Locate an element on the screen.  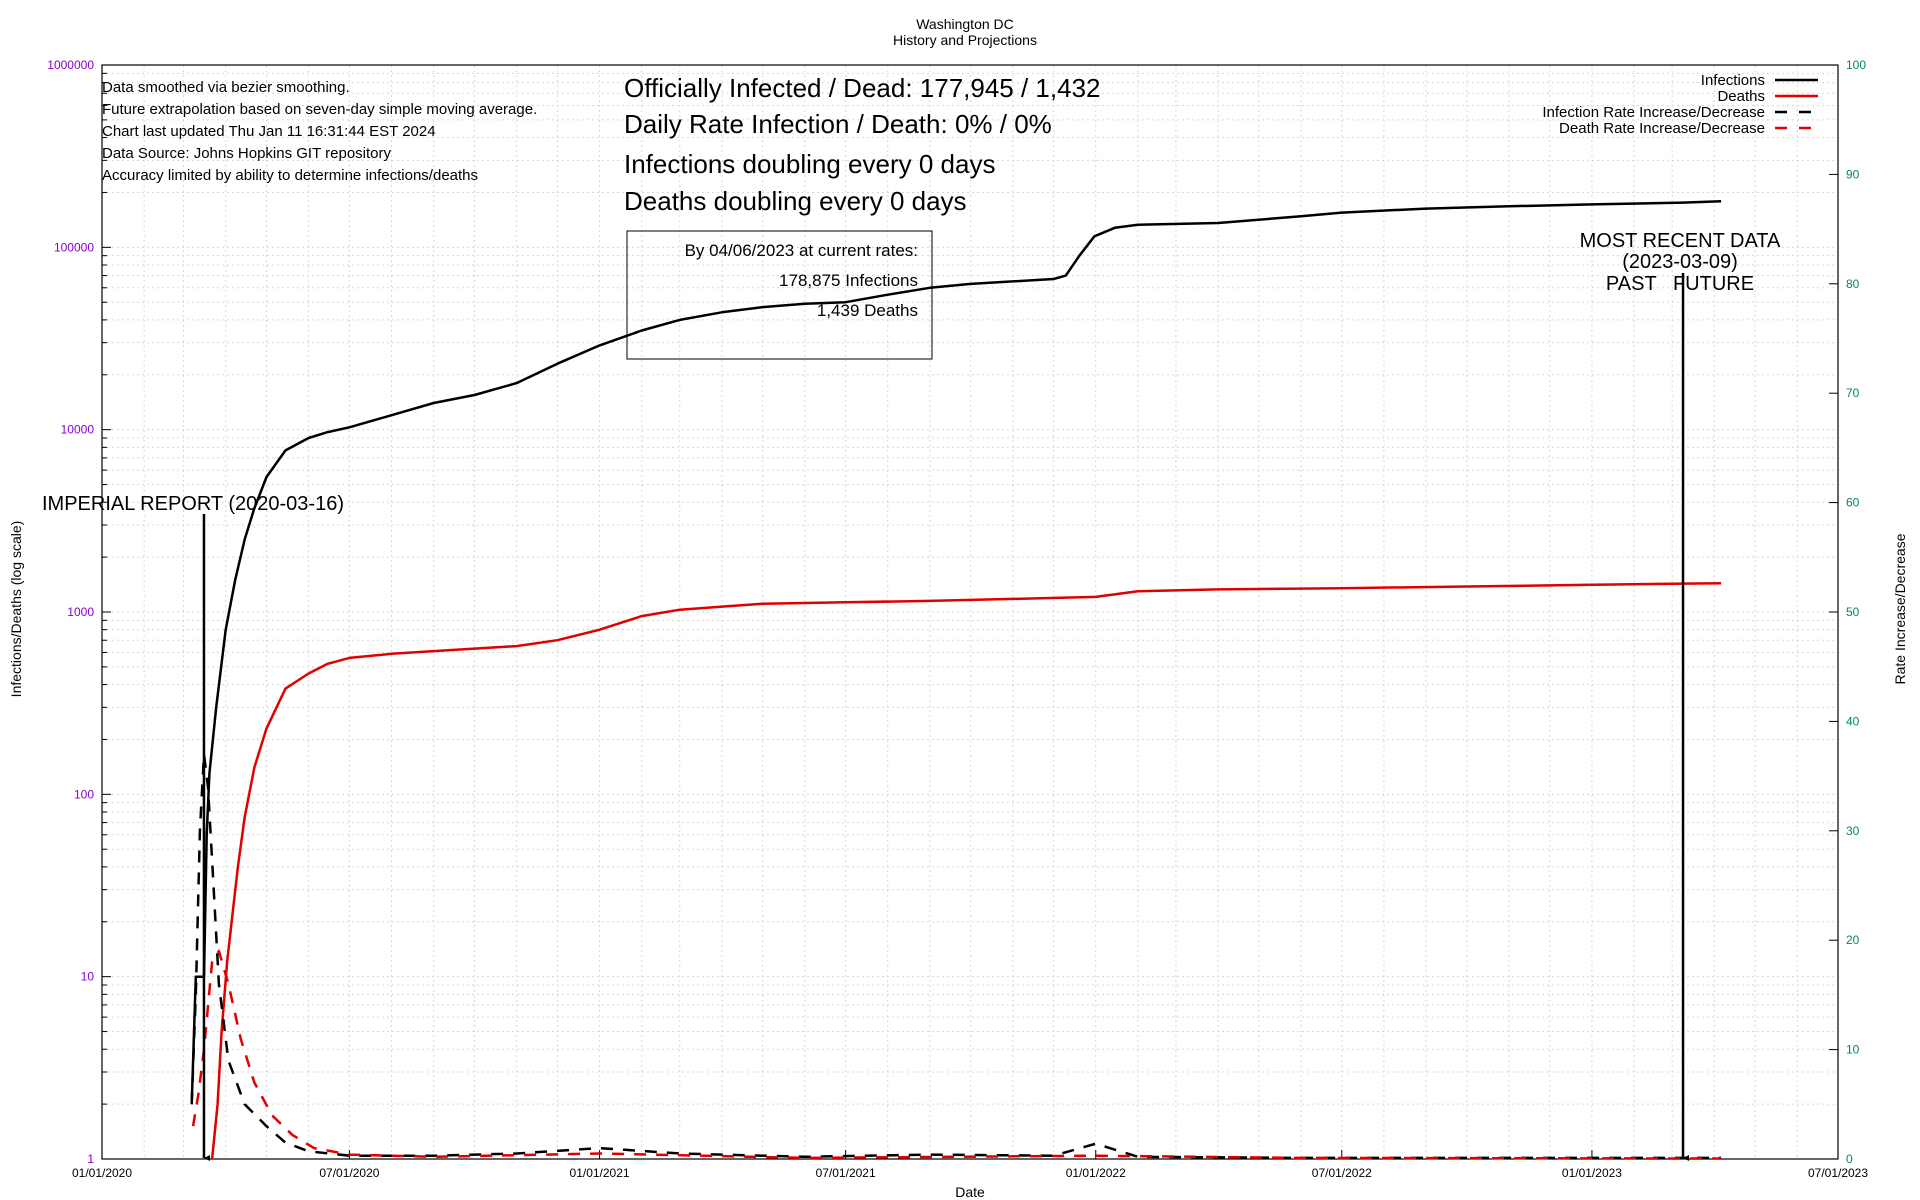
death-rate-line is located at coordinates (956, 1054).